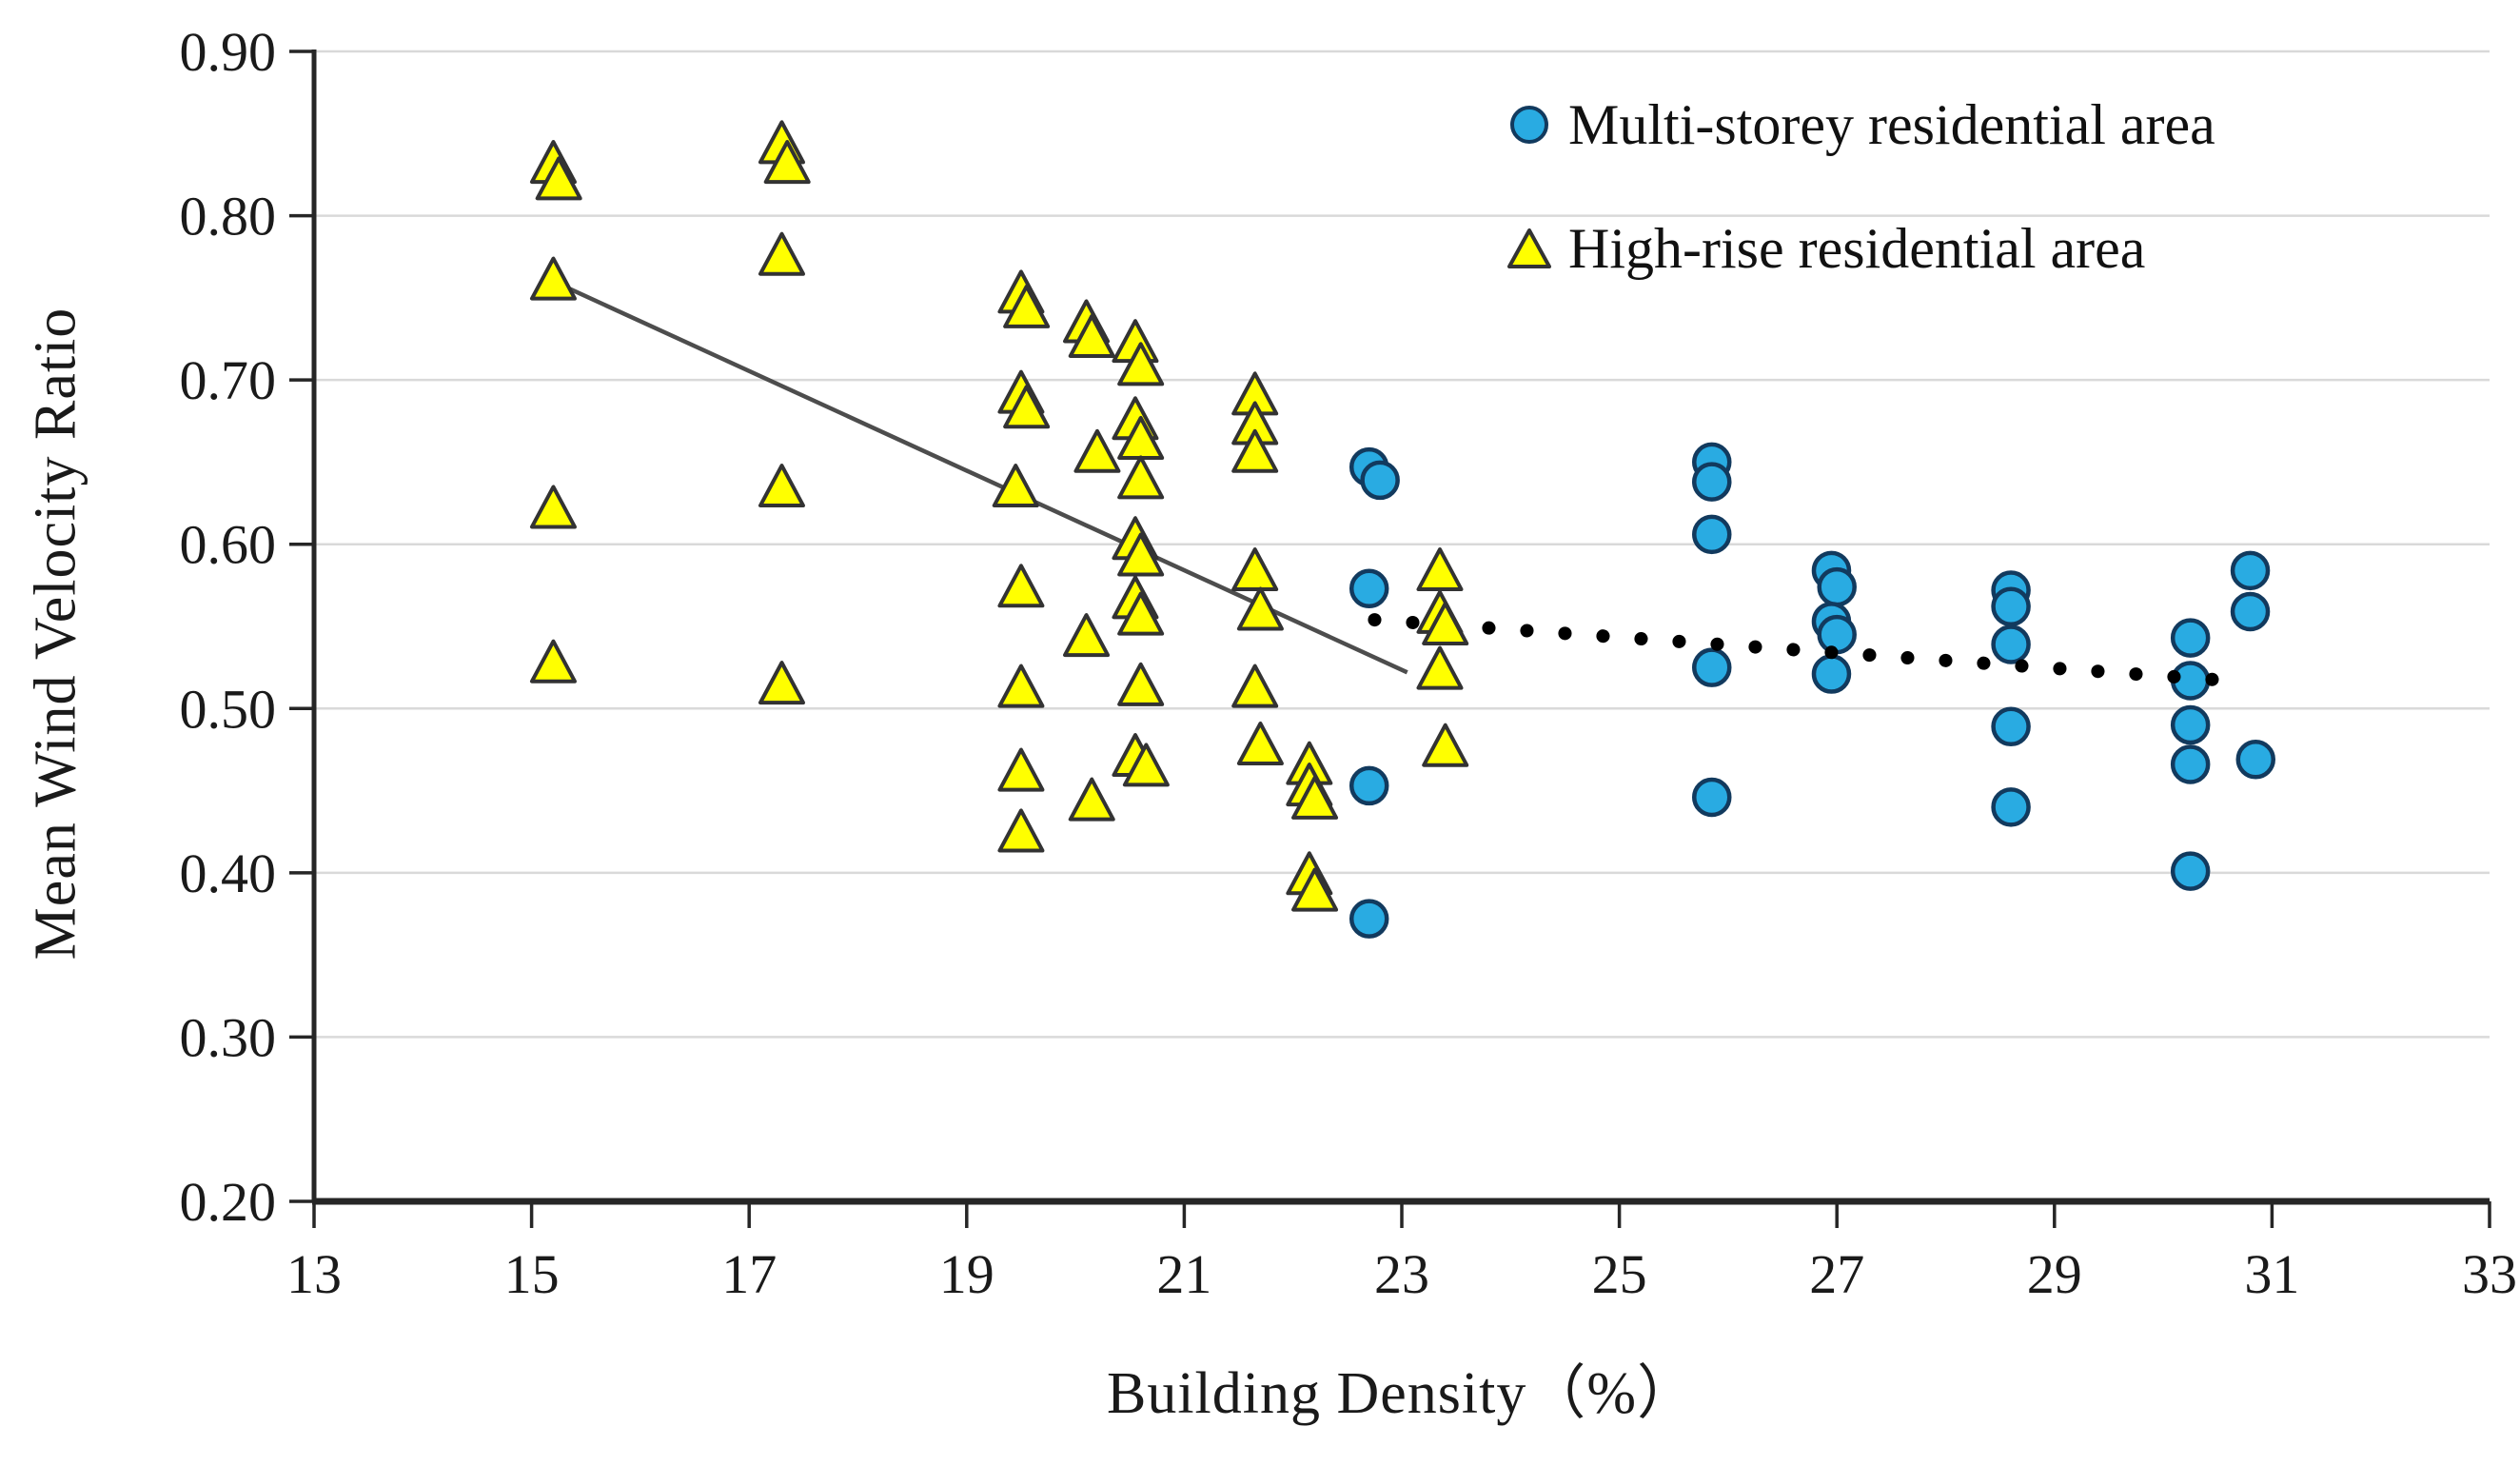  Describe the element at coordinates (228, 380) in the screenshot. I see `y-tick-label: 0.70` at that location.